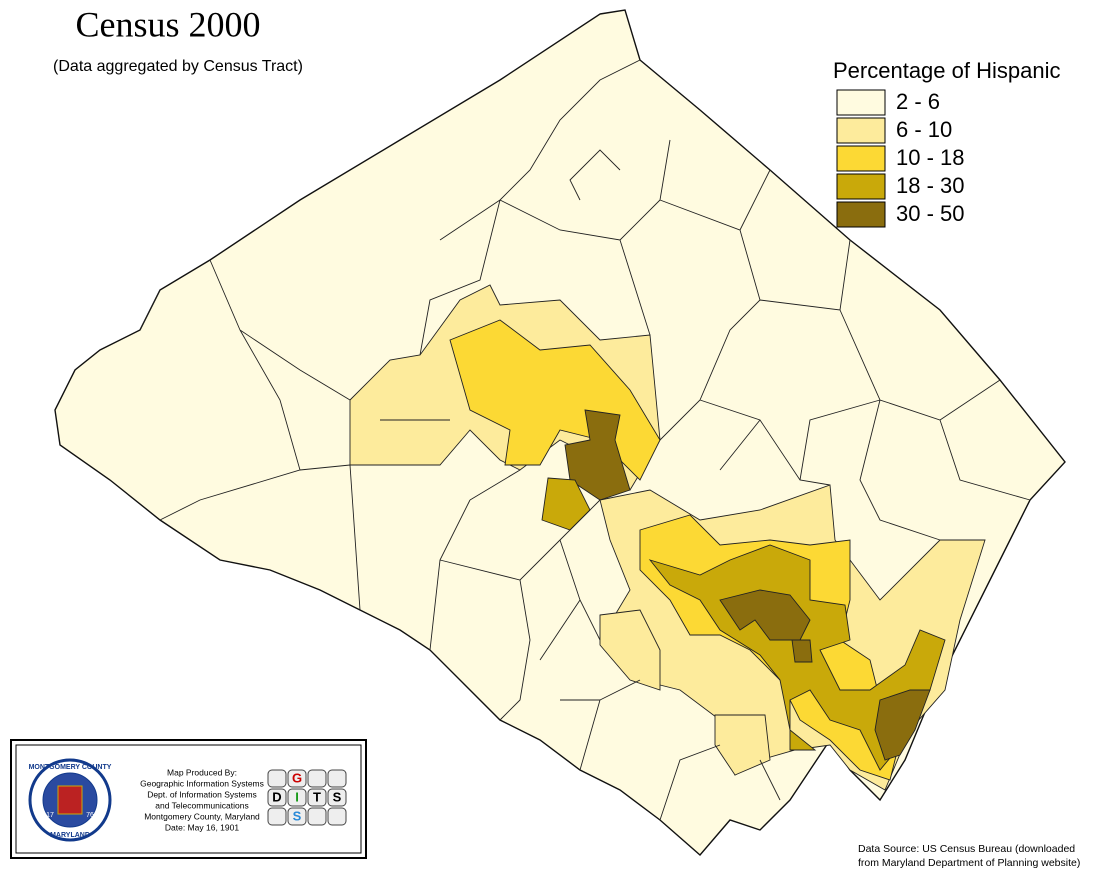  Describe the element at coordinates (946, 70) in the screenshot. I see `legend-title: Percentage of Hispanic` at that location.